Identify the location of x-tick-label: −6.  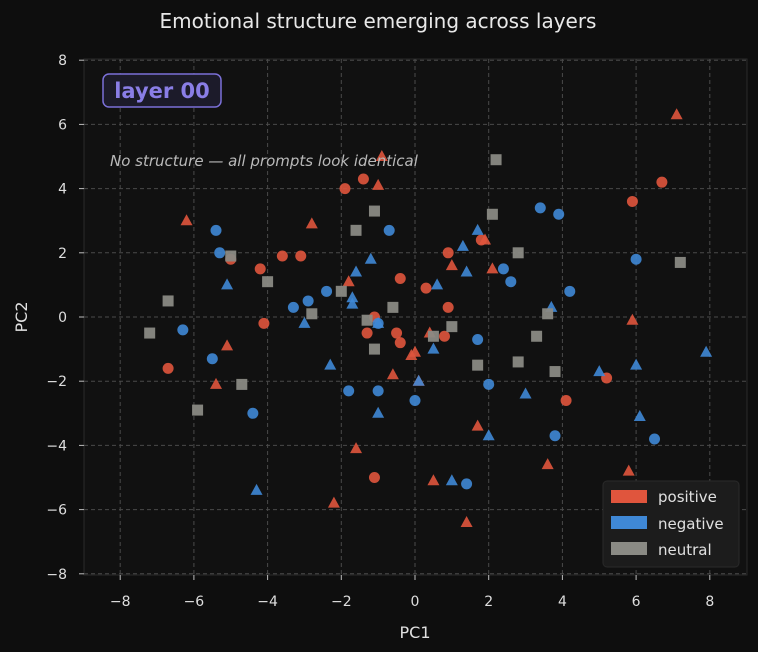
(194, 602).